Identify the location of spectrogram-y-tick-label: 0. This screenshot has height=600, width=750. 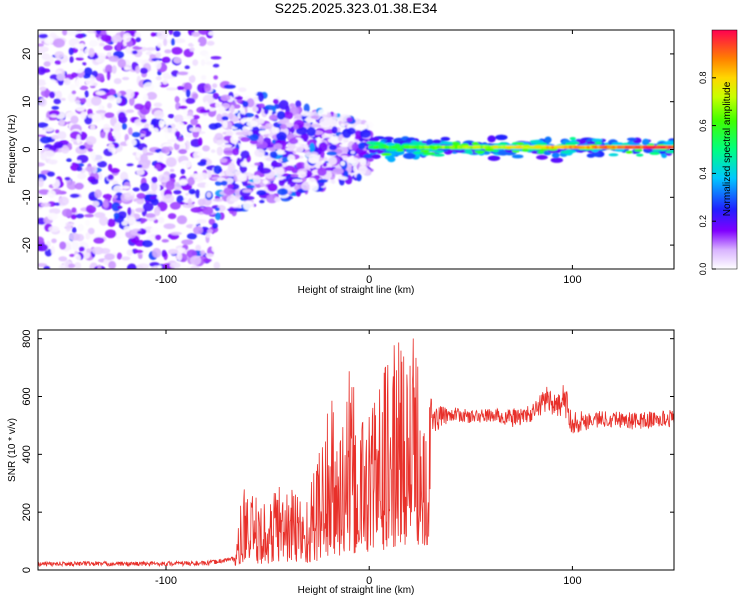
(27, 149).